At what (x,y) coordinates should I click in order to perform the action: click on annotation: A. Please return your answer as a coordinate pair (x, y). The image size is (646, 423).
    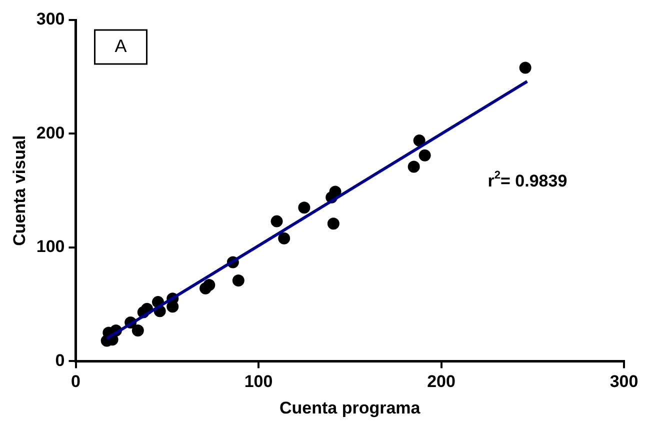
    Looking at the image, I should click on (120, 46).